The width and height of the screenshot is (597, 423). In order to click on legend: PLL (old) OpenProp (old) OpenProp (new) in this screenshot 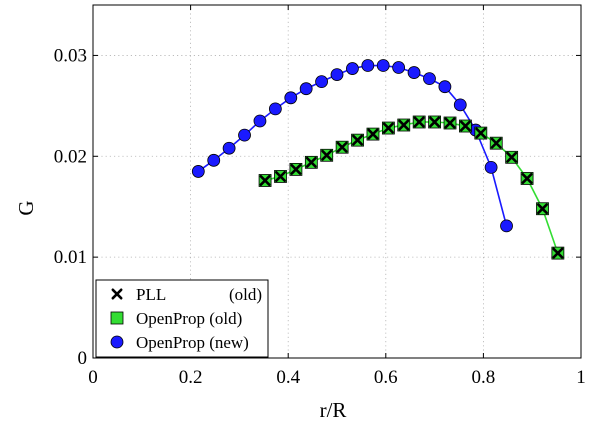, I will do `click(182, 318)`.